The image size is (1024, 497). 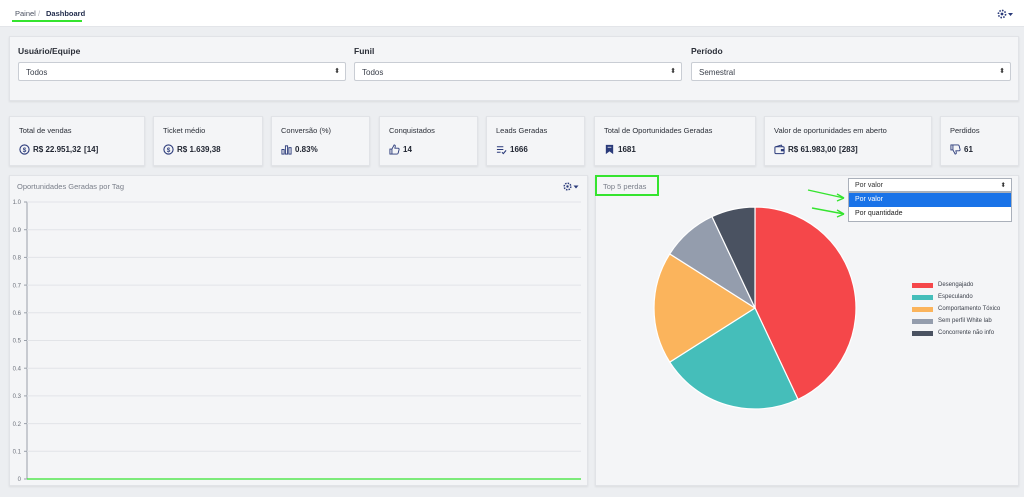 What do you see at coordinates (20, 480) in the screenshot?
I see `y-tick-label: 0` at bounding box center [20, 480].